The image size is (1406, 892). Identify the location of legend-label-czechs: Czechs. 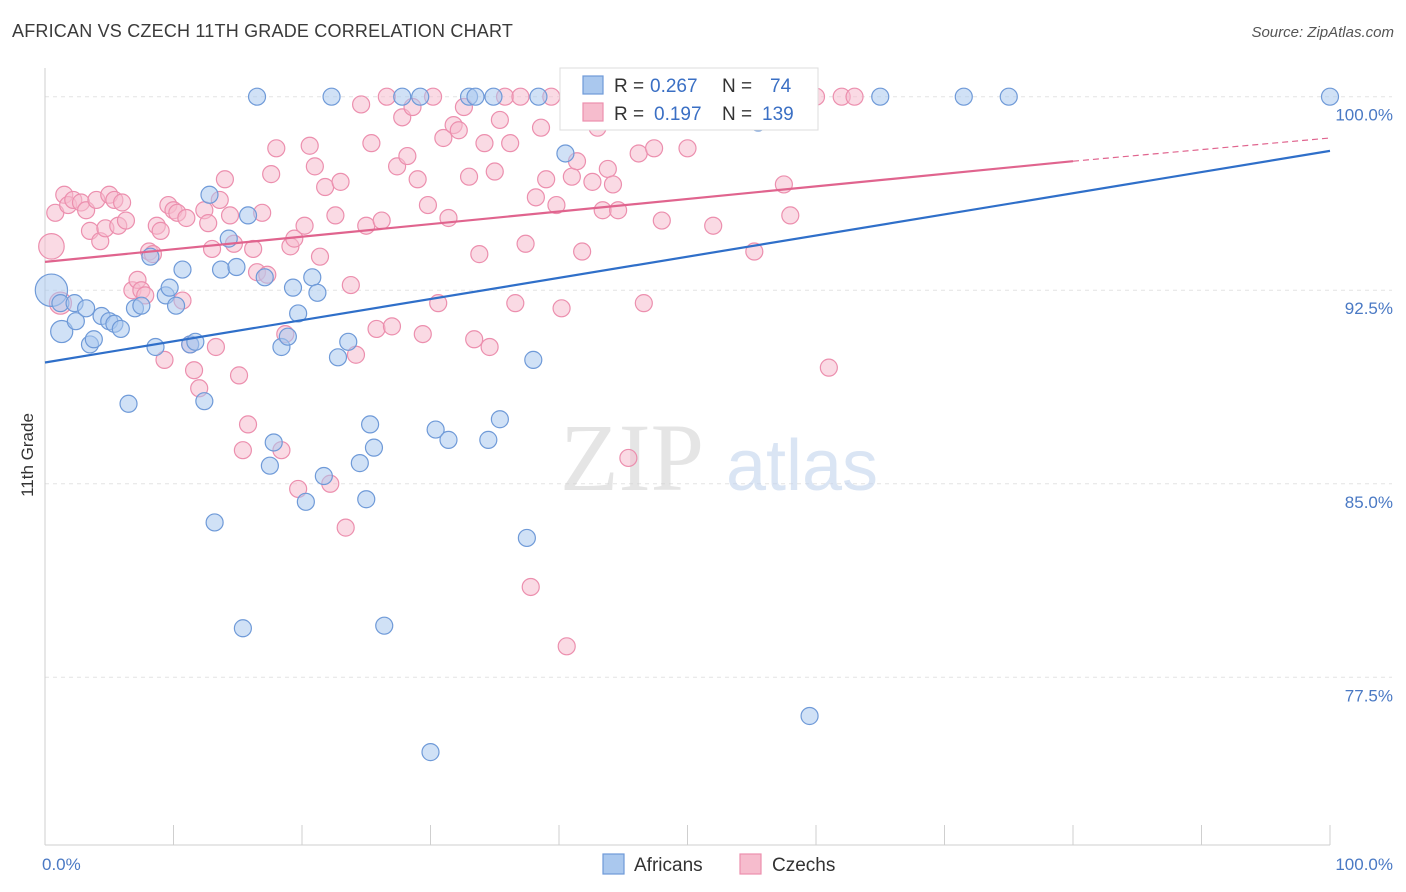
(803, 865).